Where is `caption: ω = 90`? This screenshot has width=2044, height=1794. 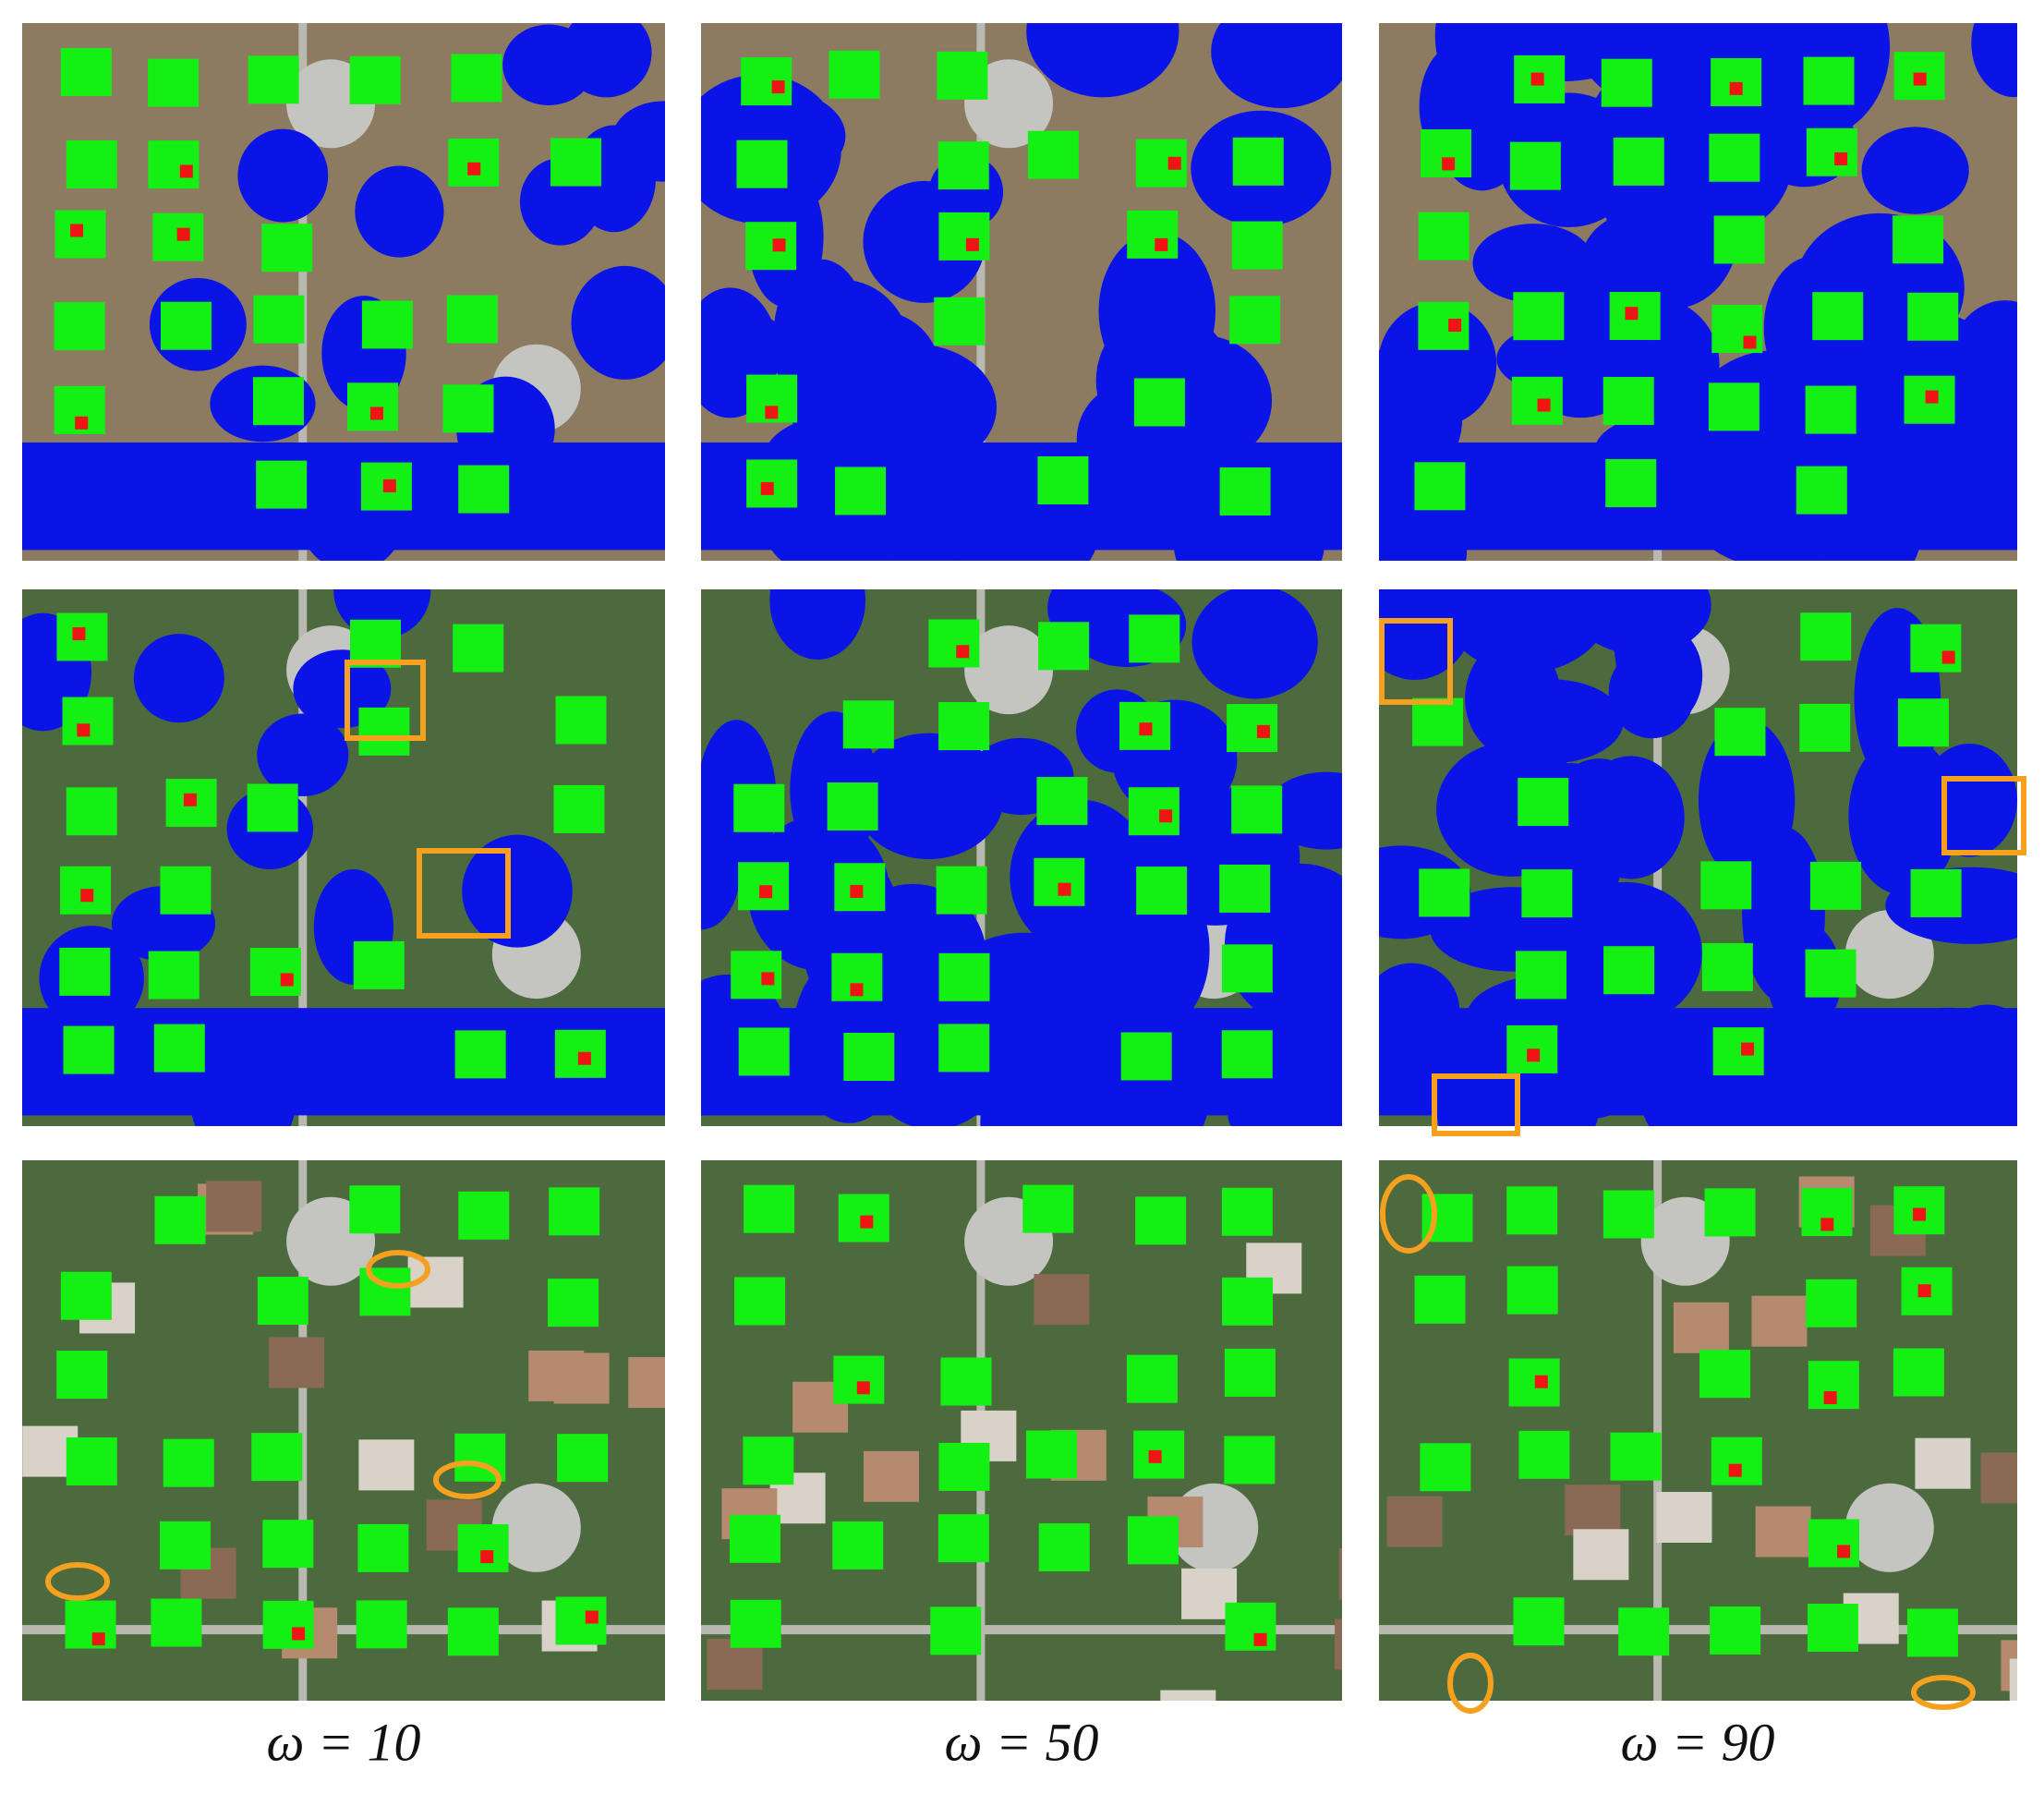
caption: ω = 90 is located at coordinates (1697, 1742).